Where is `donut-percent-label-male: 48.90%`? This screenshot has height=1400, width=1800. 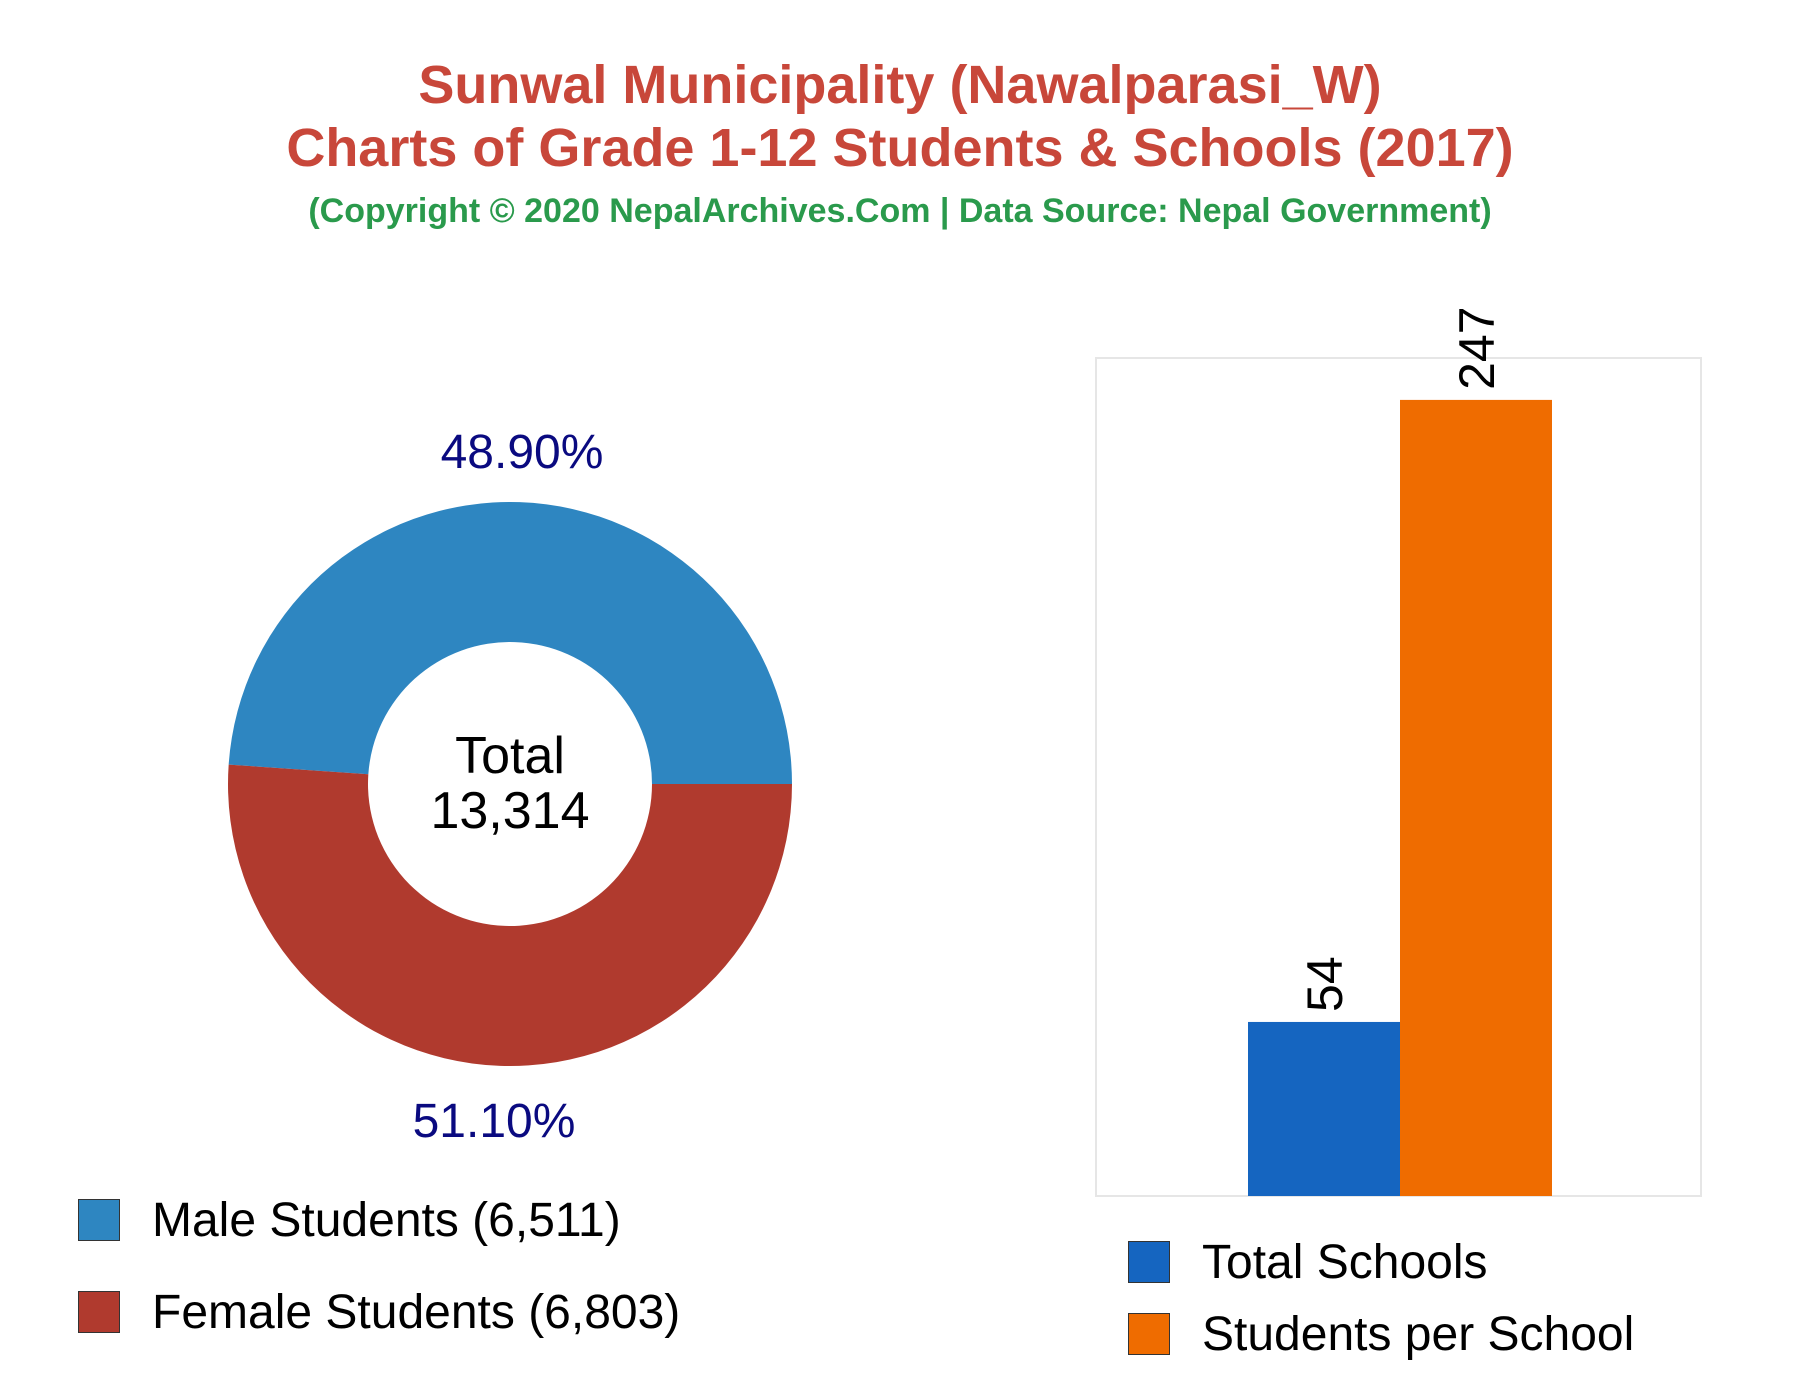 donut-percent-label-male: 48.90% is located at coordinates (522, 452).